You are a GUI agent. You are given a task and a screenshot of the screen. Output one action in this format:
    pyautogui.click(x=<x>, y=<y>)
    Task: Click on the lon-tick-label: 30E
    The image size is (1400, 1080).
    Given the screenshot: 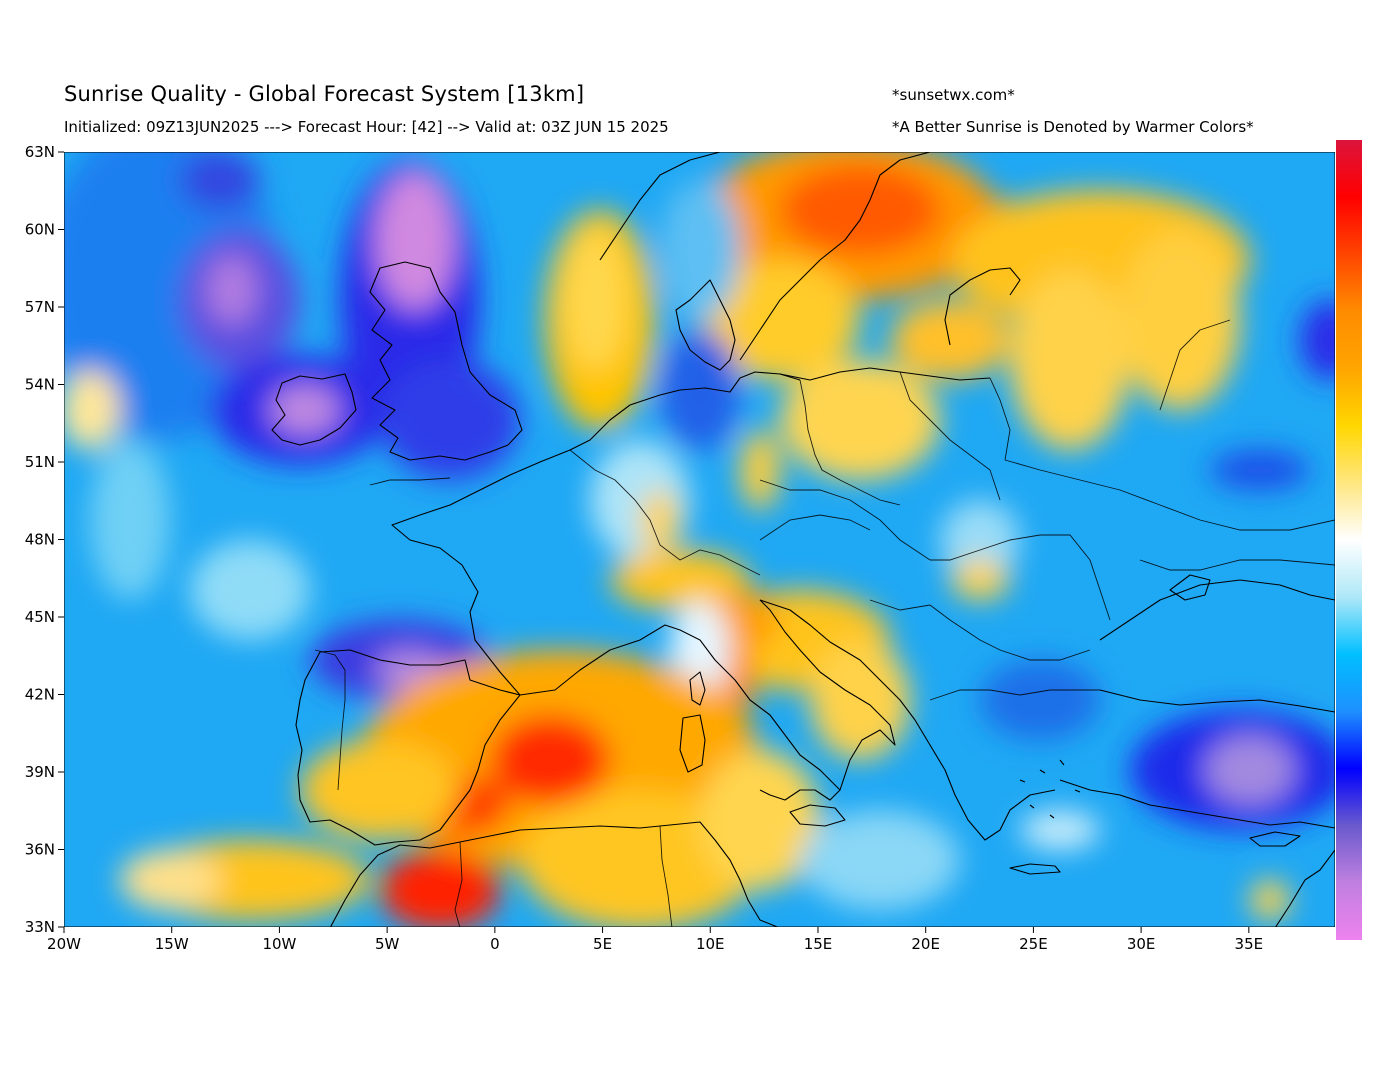 What is the action you would take?
    pyautogui.click(x=1141, y=944)
    